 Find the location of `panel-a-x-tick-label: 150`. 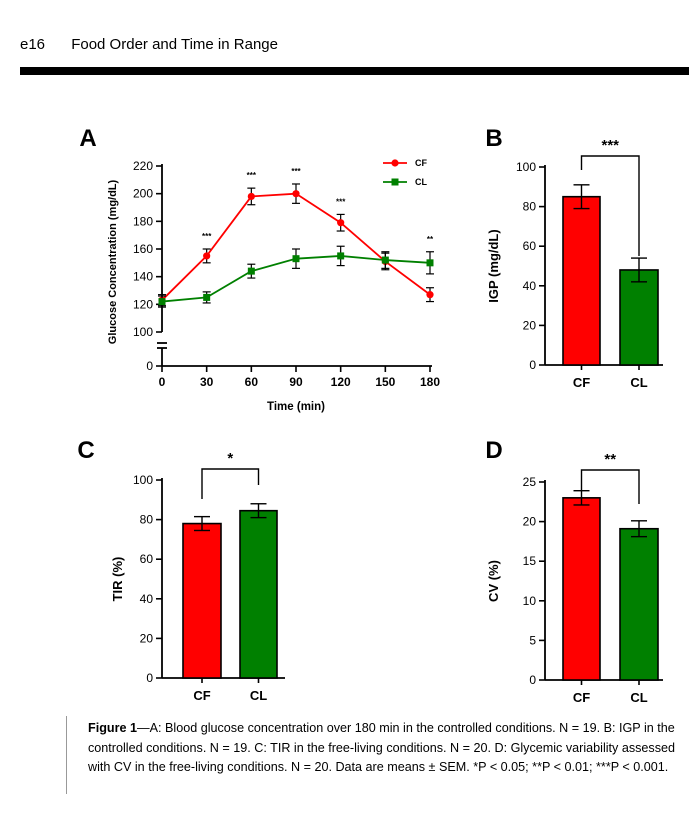

panel-a-x-tick-label: 150 is located at coordinates (385, 382).